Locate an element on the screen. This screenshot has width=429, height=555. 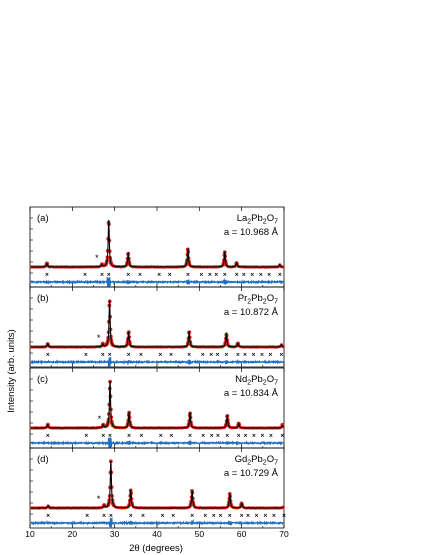
lattice-parameter: a = 10.729 Å is located at coordinates (251, 473).